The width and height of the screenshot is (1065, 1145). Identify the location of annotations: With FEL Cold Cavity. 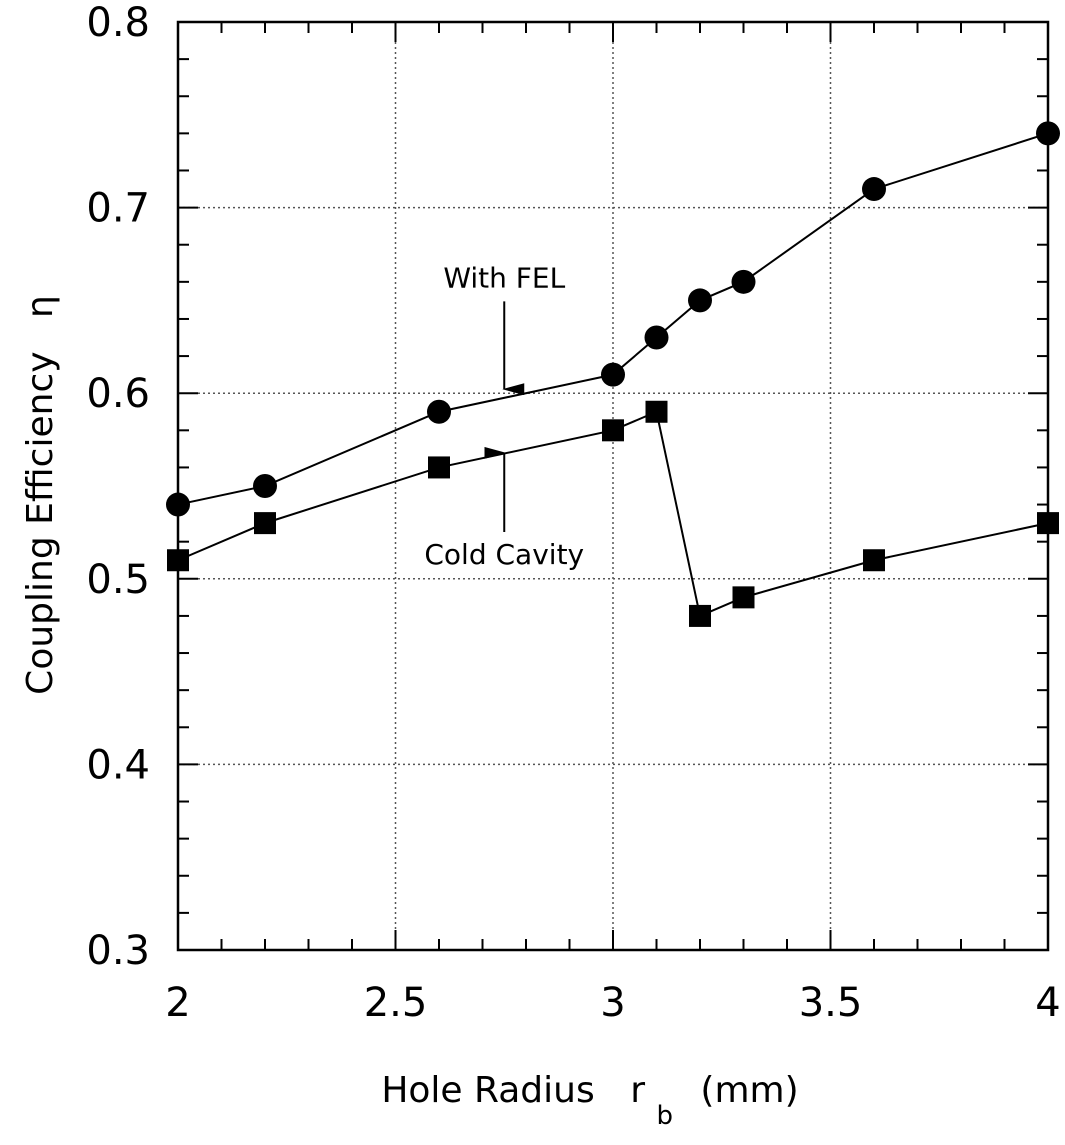
(504, 416).